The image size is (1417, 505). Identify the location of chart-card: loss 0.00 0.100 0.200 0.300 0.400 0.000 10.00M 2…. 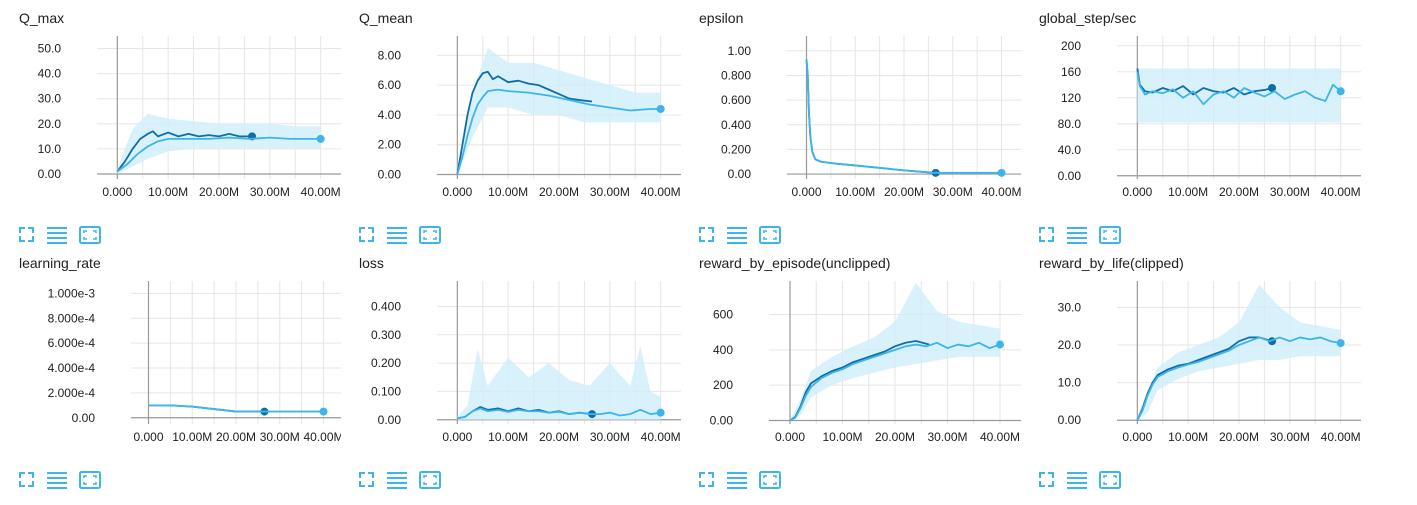
(529, 375).